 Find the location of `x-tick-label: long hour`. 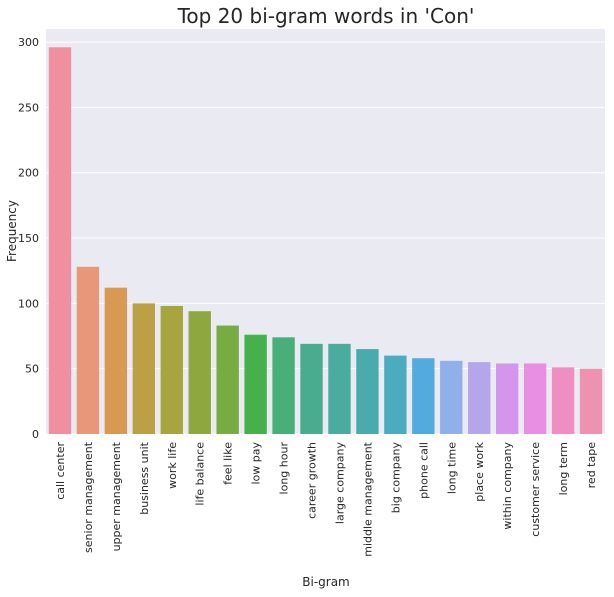

x-tick-label: long hour is located at coordinates (284, 468).